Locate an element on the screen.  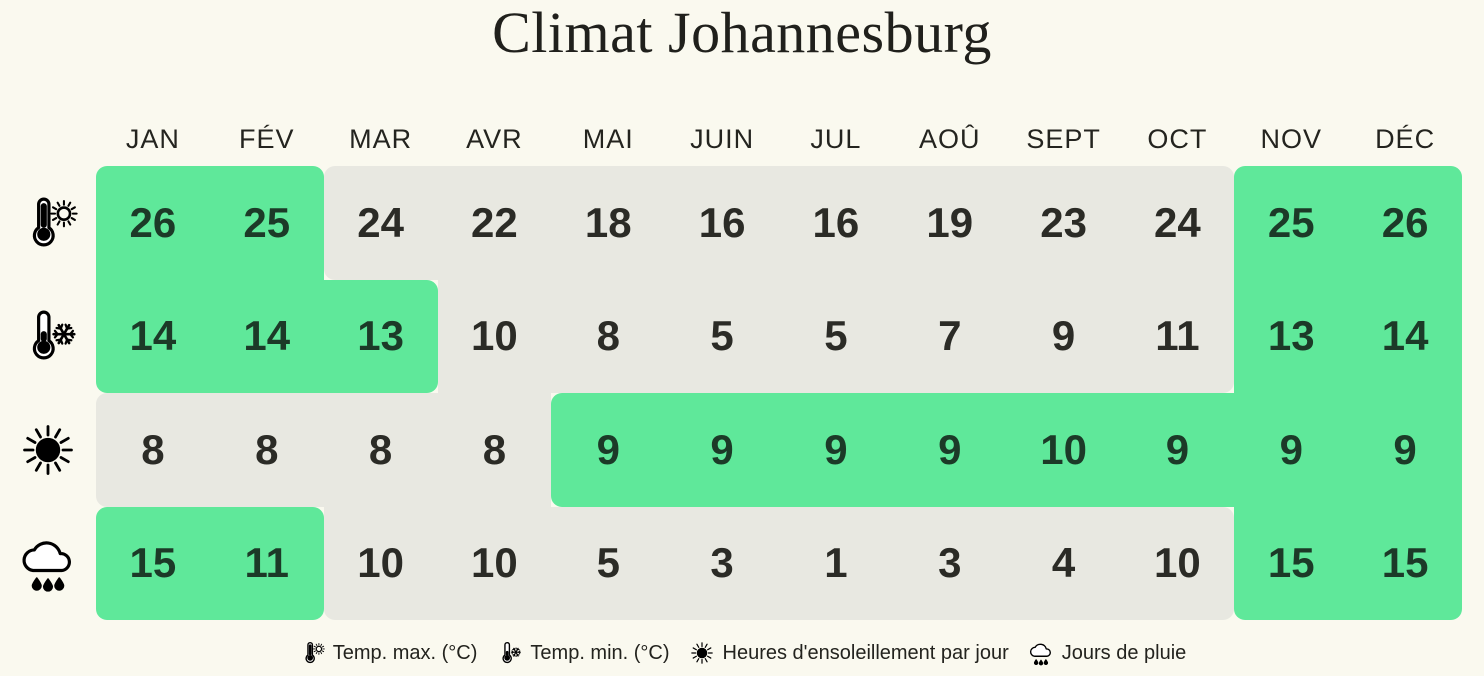
cell-temp_min-juin: 5 is located at coordinates (722, 336).